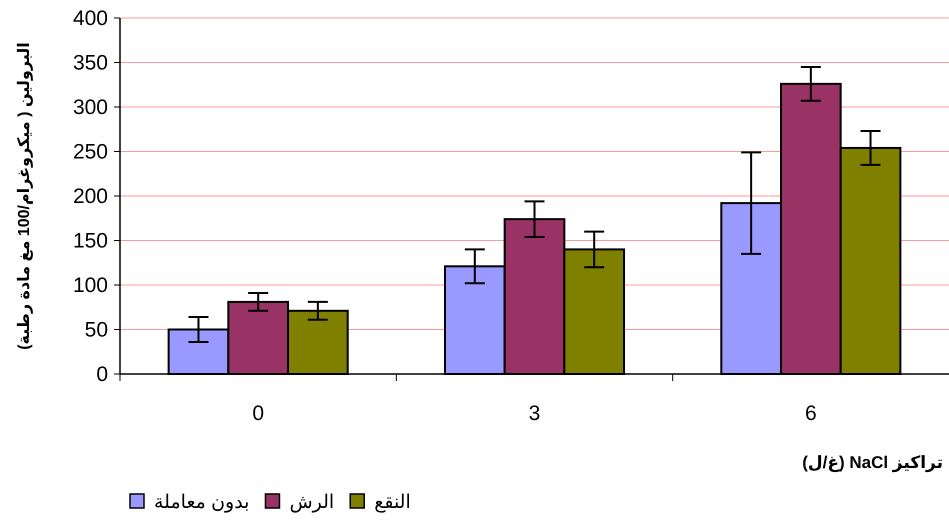 The height and width of the screenshot is (527, 949). What do you see at coordinates (392, 502) in the screenshot?
I see `legend-label: النقع` at bounding box center [392, 502].